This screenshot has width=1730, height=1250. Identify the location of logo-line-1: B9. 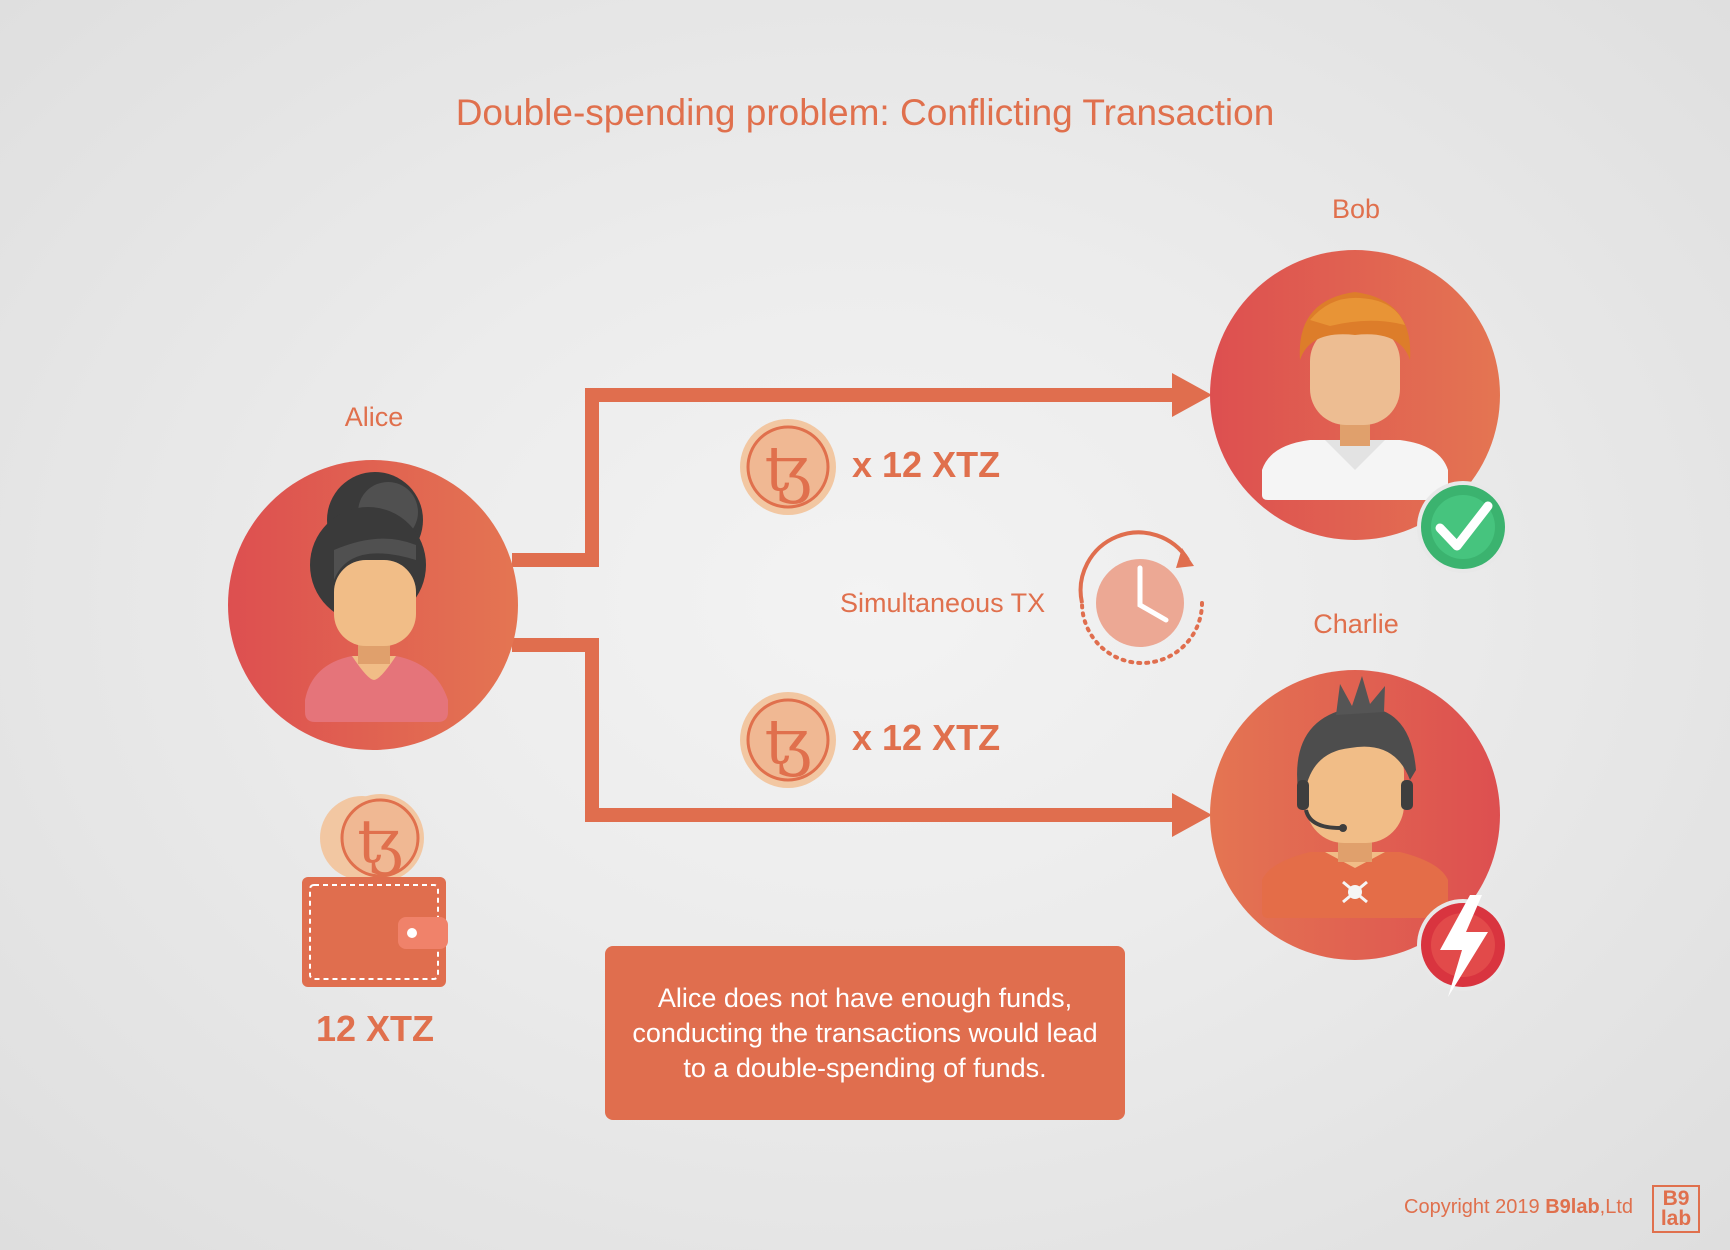
(1676, 1198).